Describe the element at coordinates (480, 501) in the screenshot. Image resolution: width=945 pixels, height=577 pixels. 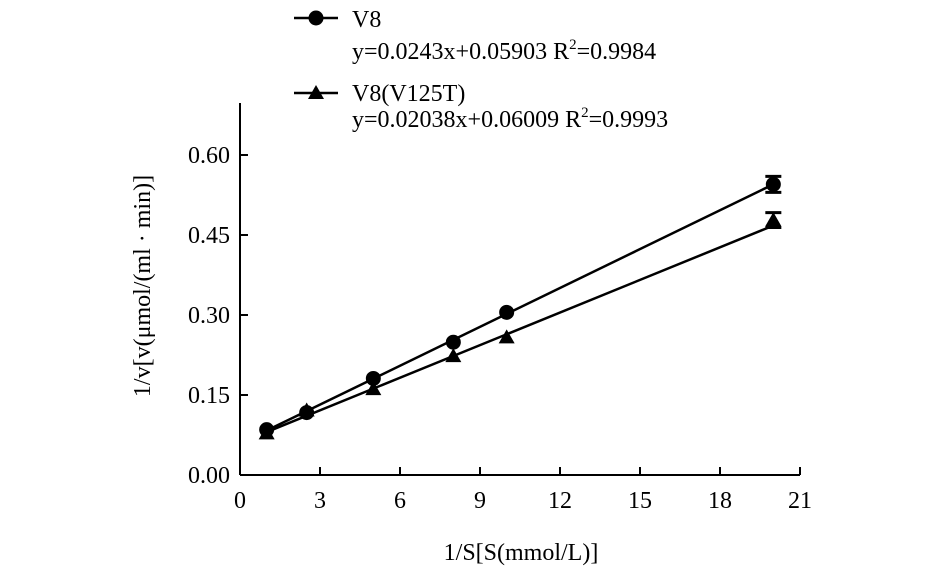
I see `x-tick-label: 9` at that location.